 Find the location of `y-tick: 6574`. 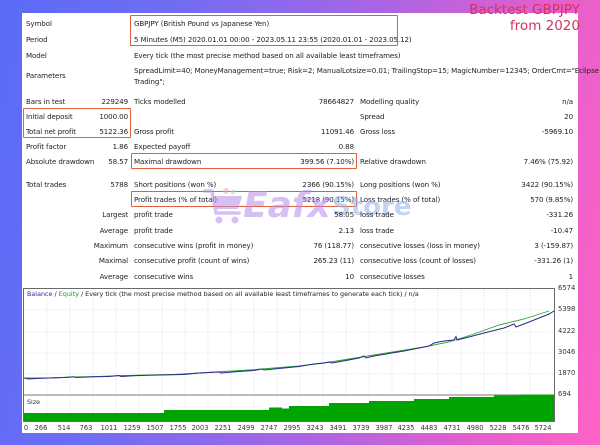

y-tick: 6574 is located at coordinates (567, 288).